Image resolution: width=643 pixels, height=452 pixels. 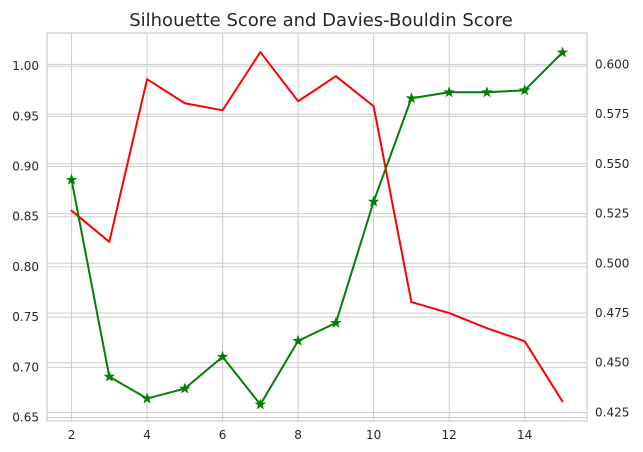 What do you see at coordinates (25, 167) in the screenshot?
I see `left-tick-label: 0.90` at bounding box center [25, 167].